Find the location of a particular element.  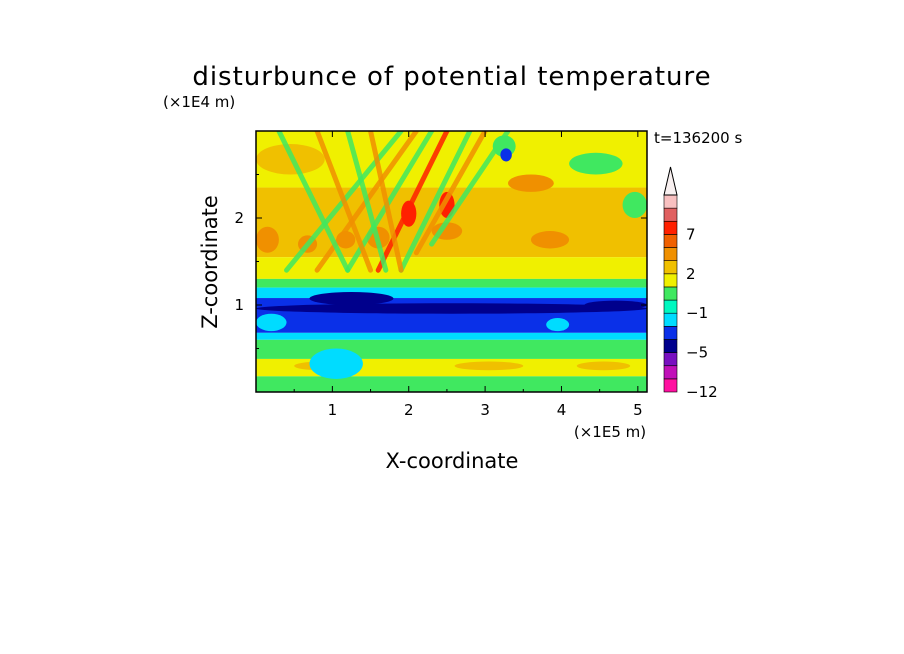

y-tick-label: 2 is located at coordinates (239, 218).